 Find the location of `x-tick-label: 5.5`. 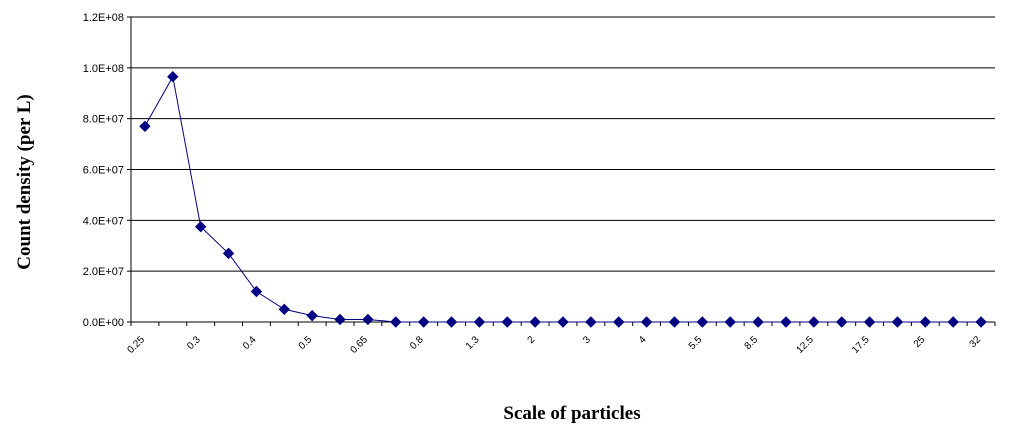

x-tick-label: 5.5 is located at coordinates (696, 343).